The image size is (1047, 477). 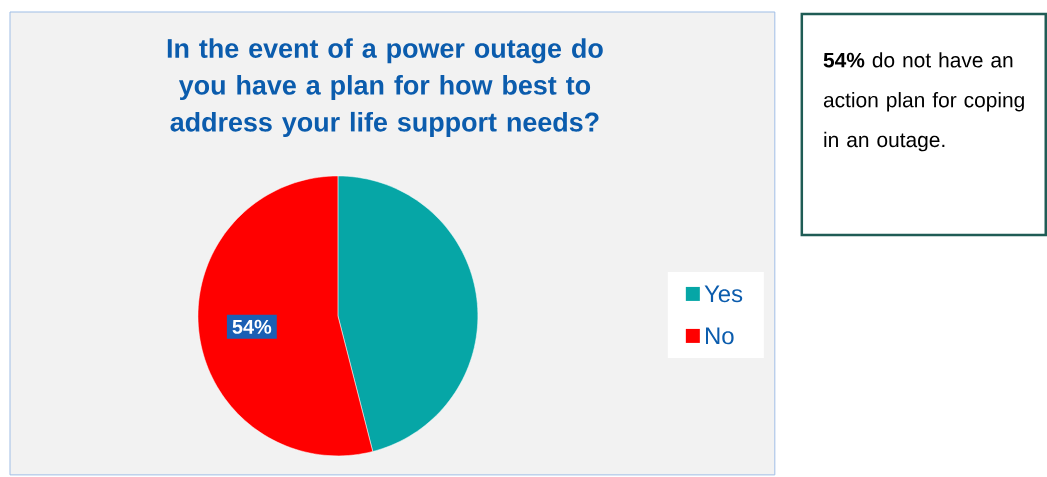 I want to click on legend-label: No, so click(x=720, y=336).